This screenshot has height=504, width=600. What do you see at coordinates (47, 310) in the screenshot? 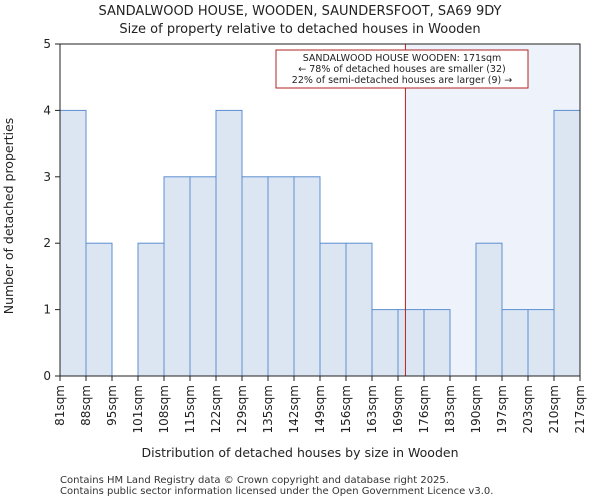
I see `y-tick-label: 1` at bounding box center [47, 310].